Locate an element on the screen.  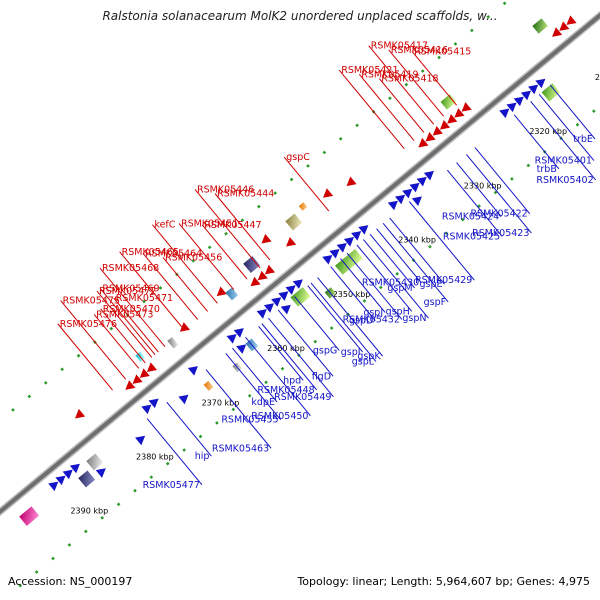
forward-gene-label: hip is located at coordinates (202, 456).